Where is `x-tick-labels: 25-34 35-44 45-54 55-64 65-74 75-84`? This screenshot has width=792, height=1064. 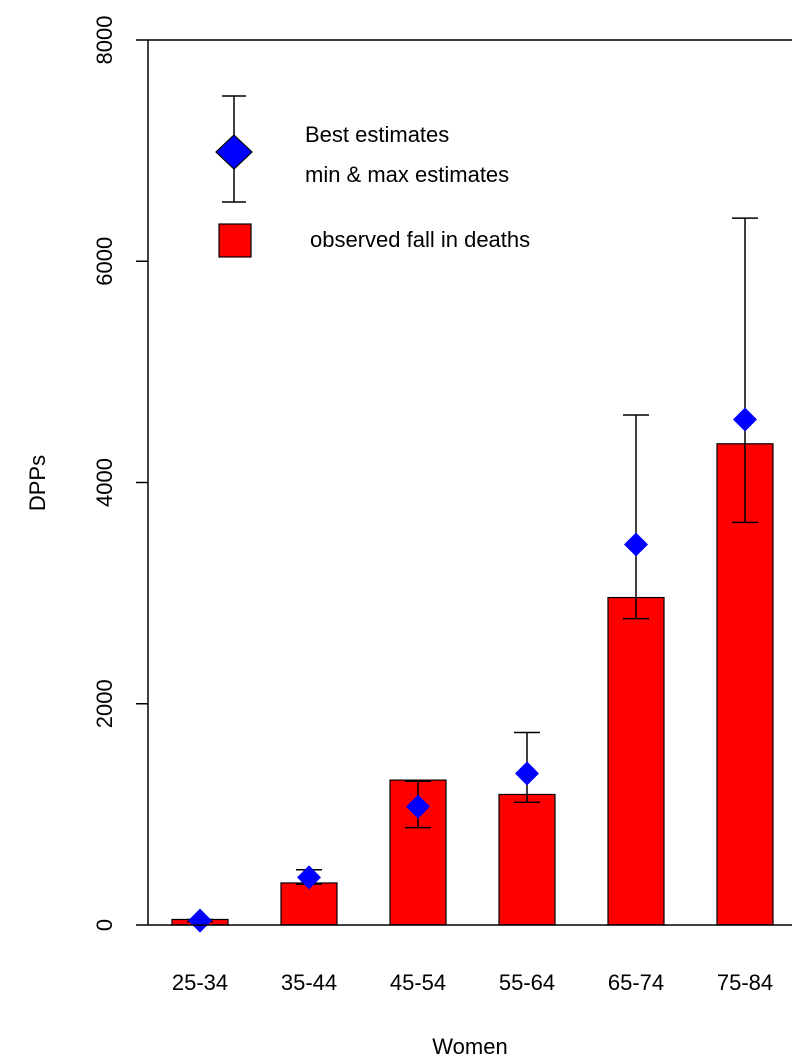
x-tick-labels: 25-34 35-44 45-54 55-64 65-74 75-84 is located at coordinates (472, 982).